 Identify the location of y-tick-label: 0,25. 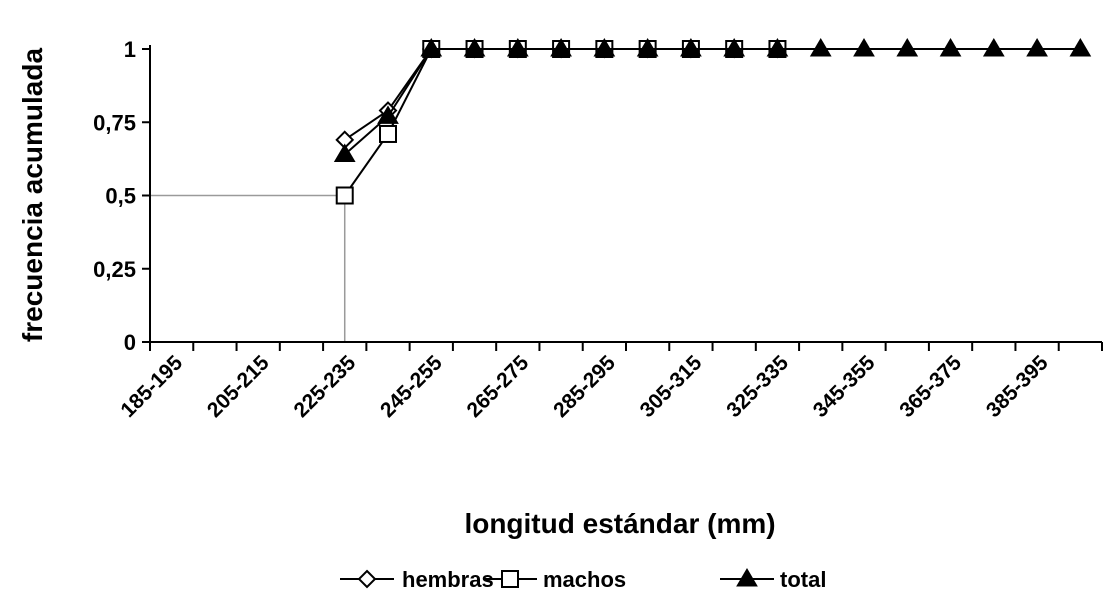
(114, 269).